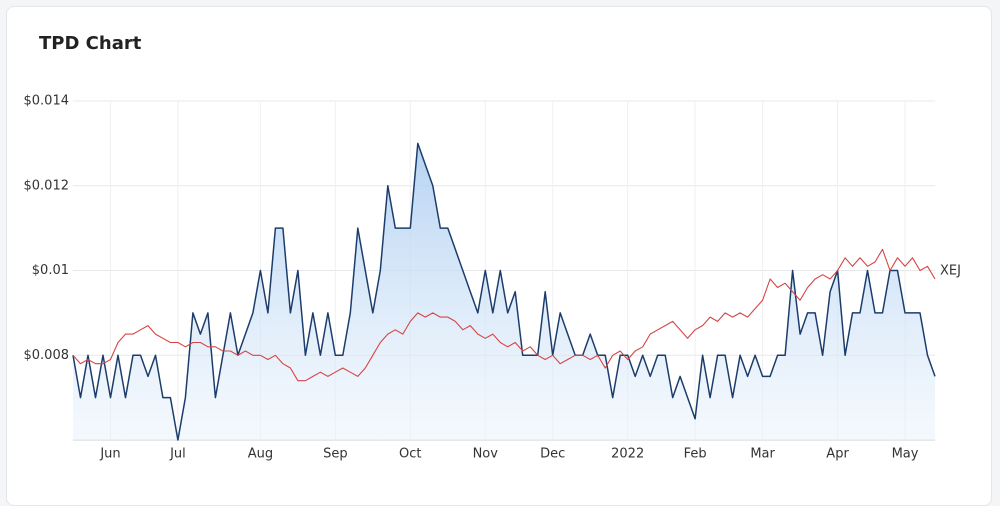 The image size is (1000, 506). I want to click on x-tick-label: Jul, so click(177, 454).